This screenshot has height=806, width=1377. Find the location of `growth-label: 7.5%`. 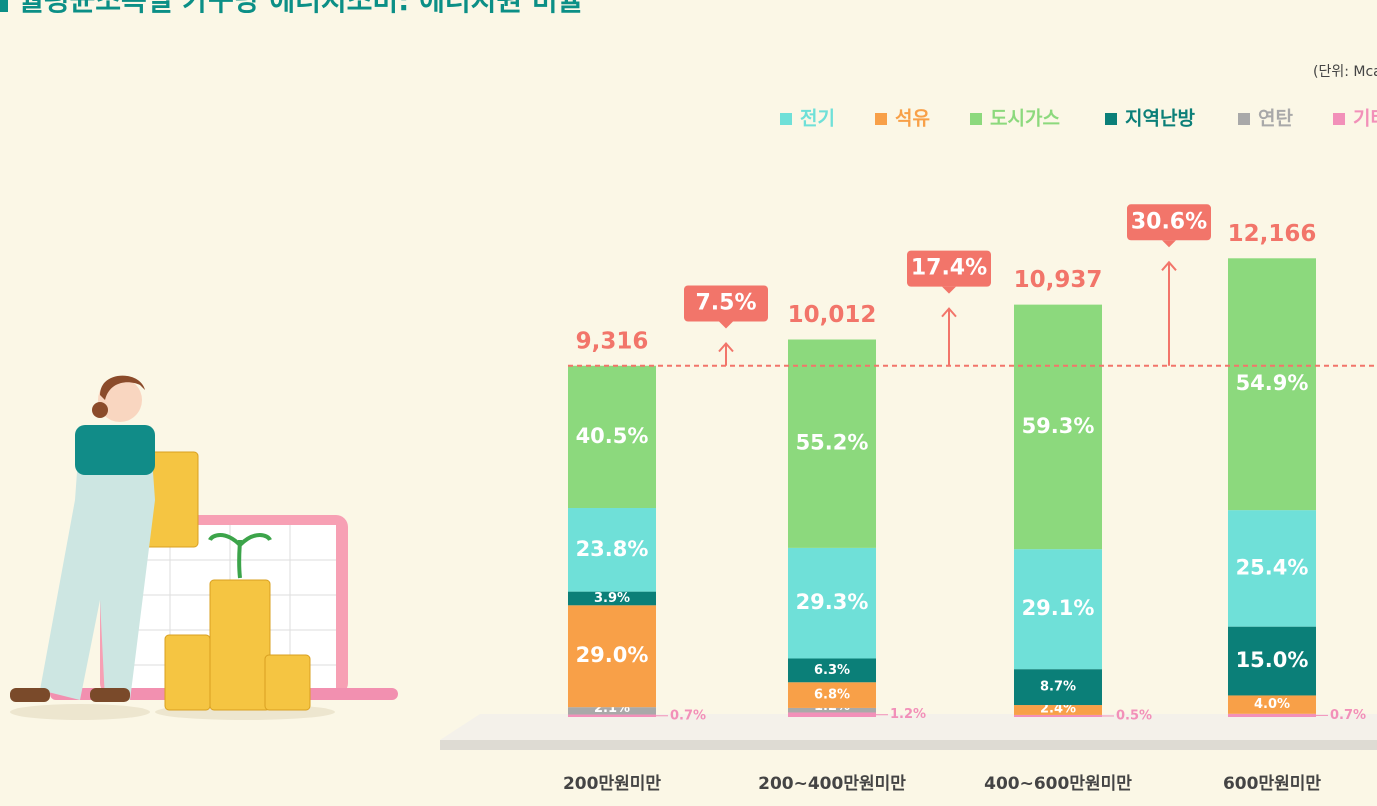

growth-label: 7.5% is located at coordinates (725, 303).